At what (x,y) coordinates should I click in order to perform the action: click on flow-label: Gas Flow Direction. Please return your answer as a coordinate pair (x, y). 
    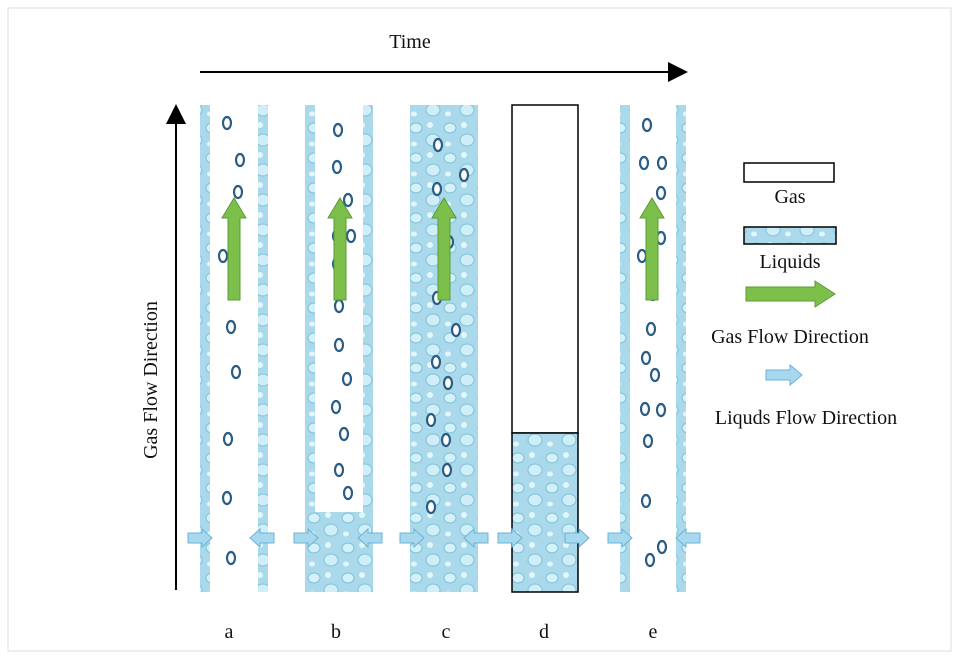
    Looking at the image, I should click on (151, 380).